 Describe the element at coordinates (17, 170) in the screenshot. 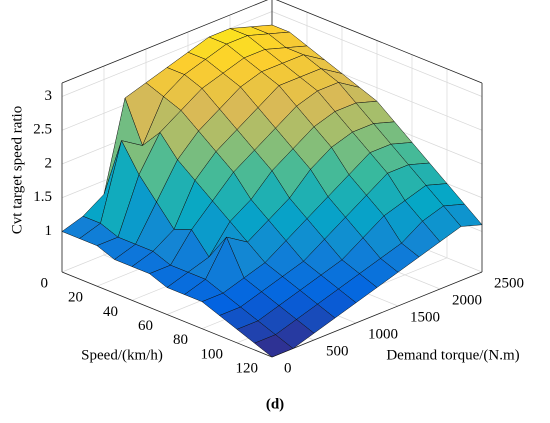

I see `z-axis-label: Cvt target speed ratio` at that location.